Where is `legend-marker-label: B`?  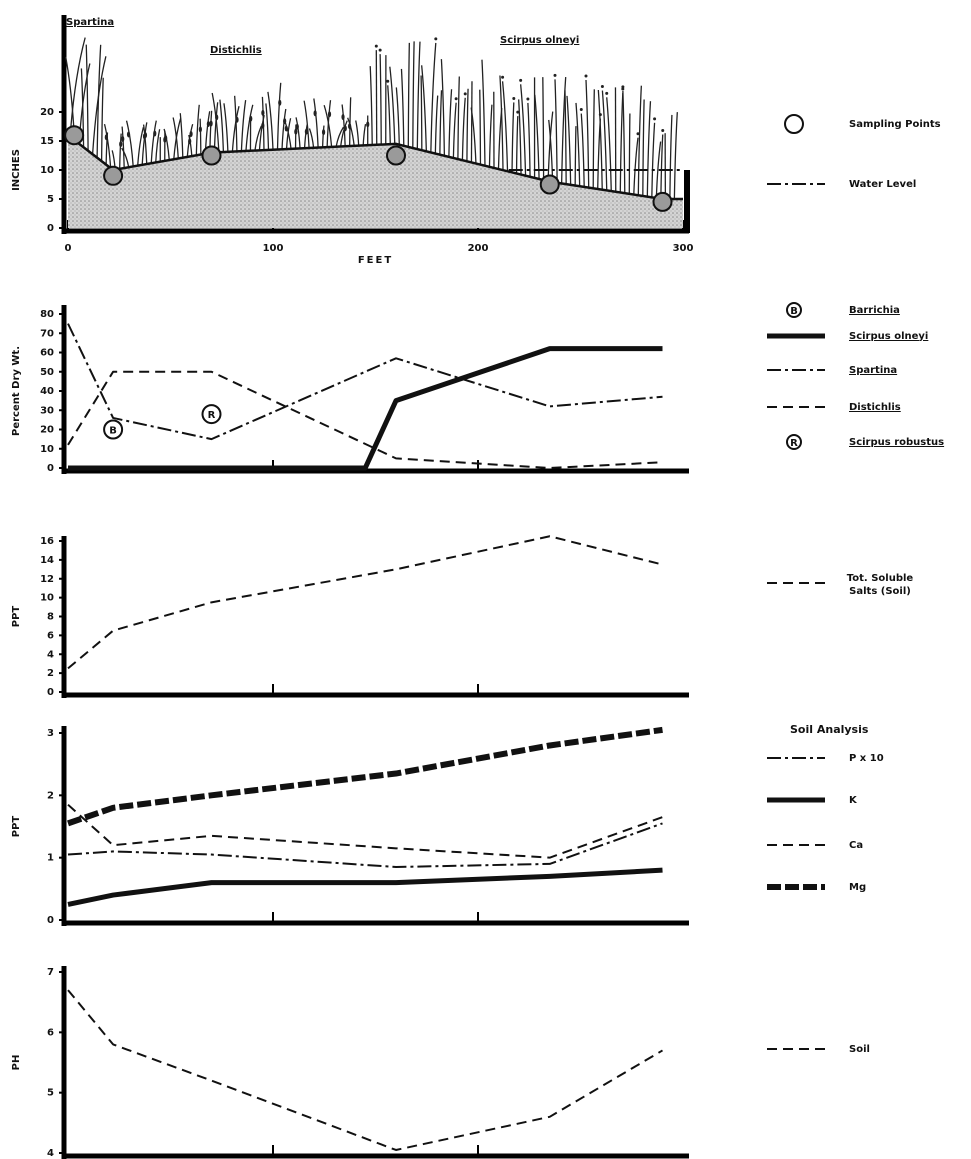 legend-marker-label: B is located at coordinates (794, 311).